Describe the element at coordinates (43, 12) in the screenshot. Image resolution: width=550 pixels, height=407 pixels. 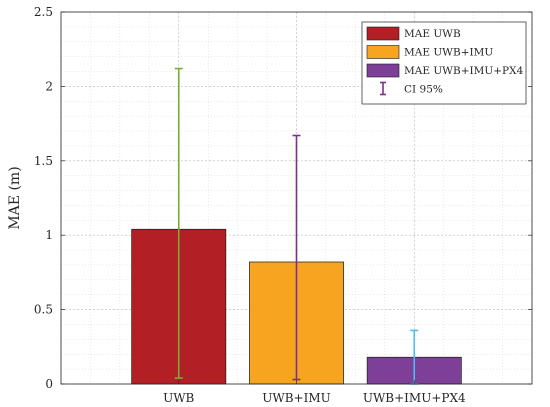
I see `y-tick-label: 2.5` at that location.